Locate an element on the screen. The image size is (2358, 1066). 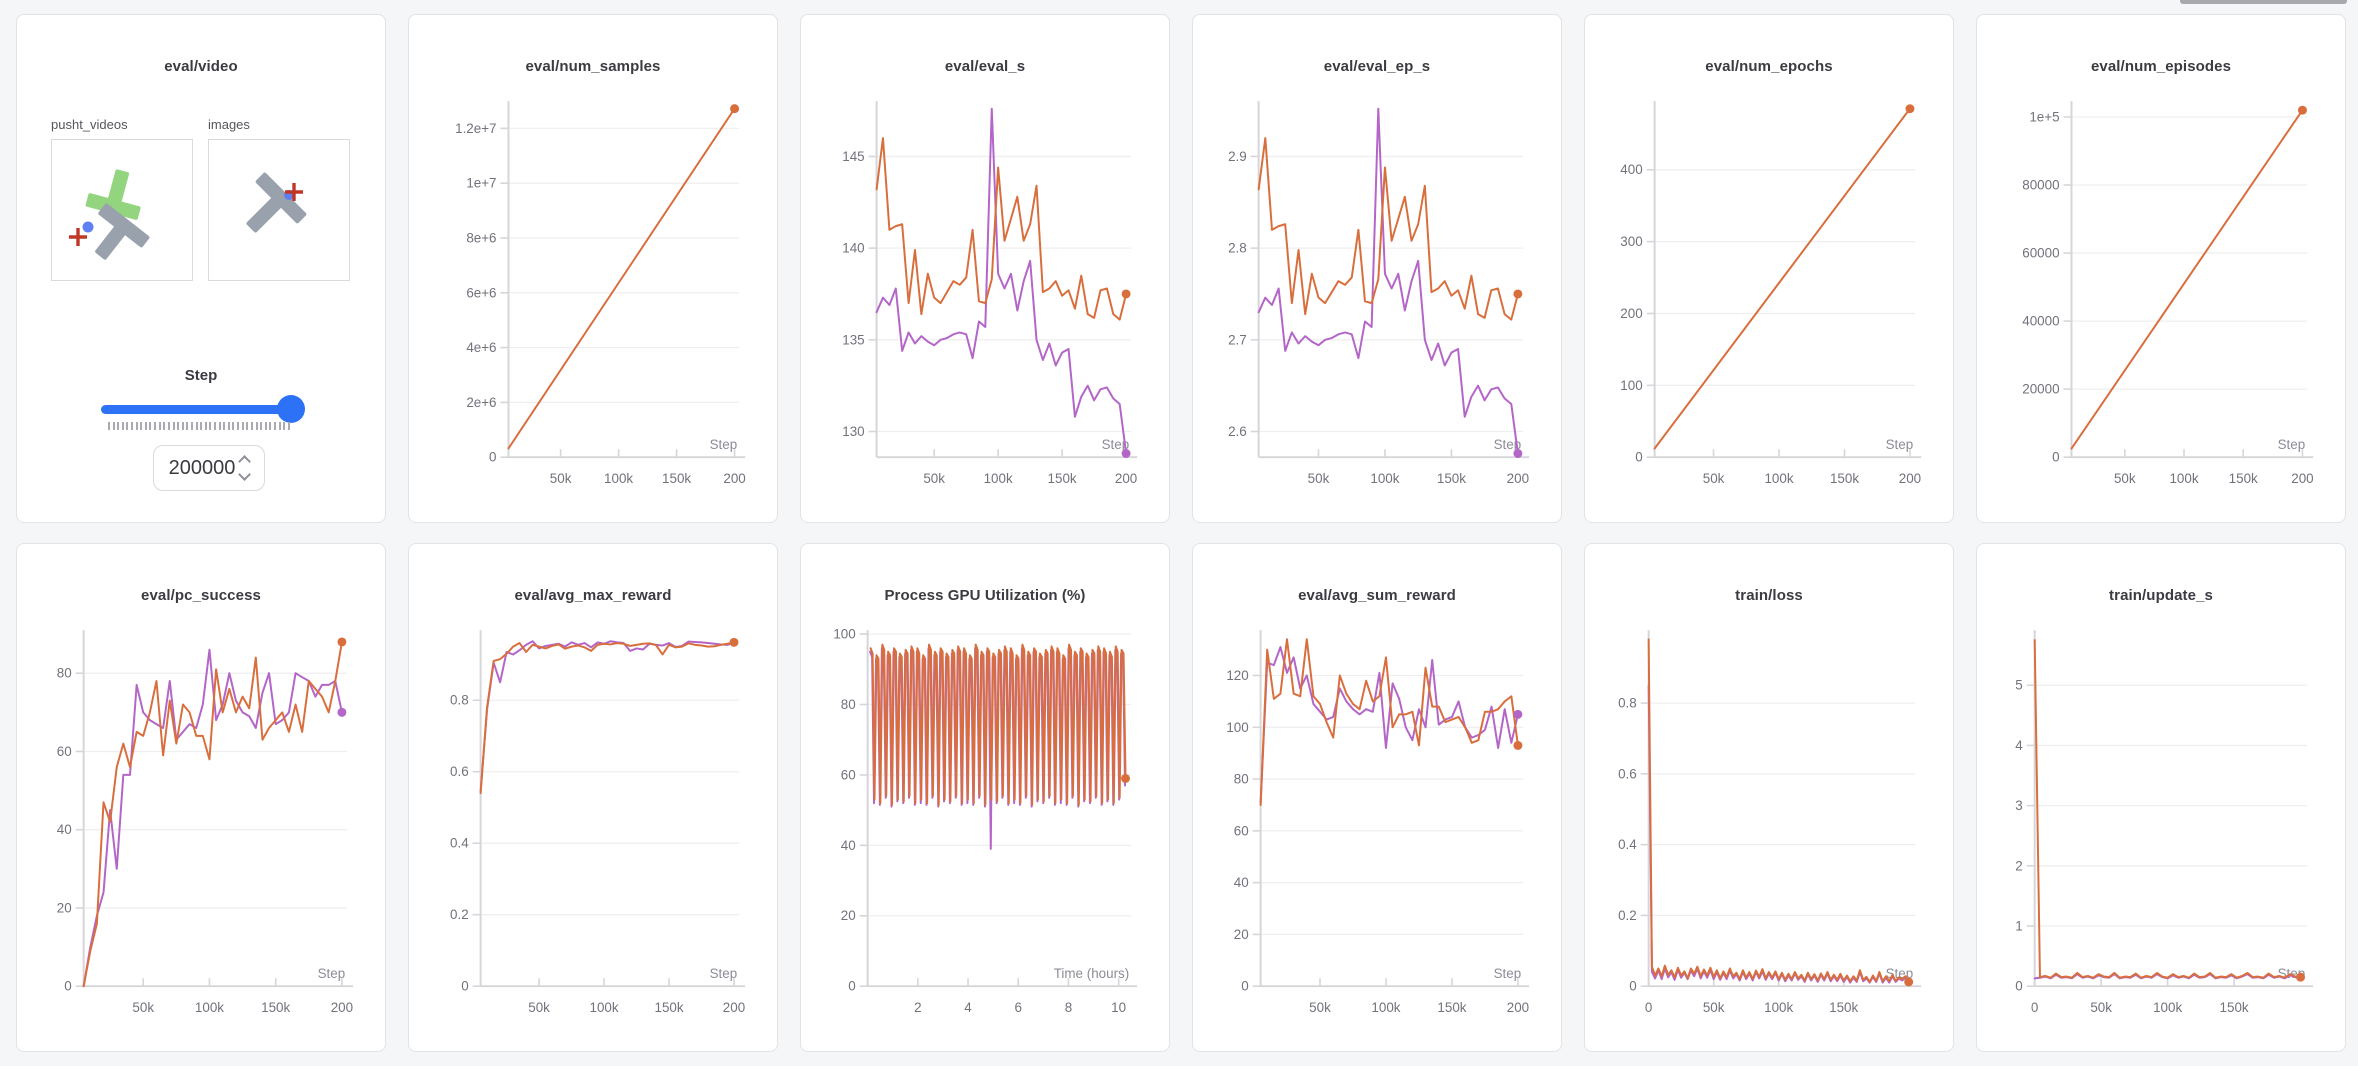
slider-handle is located at coordinates (291, 409).